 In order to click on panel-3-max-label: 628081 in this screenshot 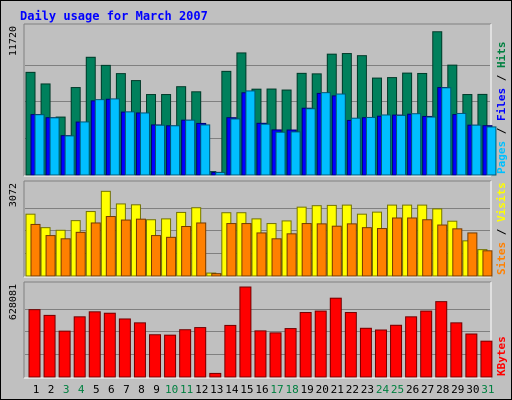, I will do `click(13, 302)`.